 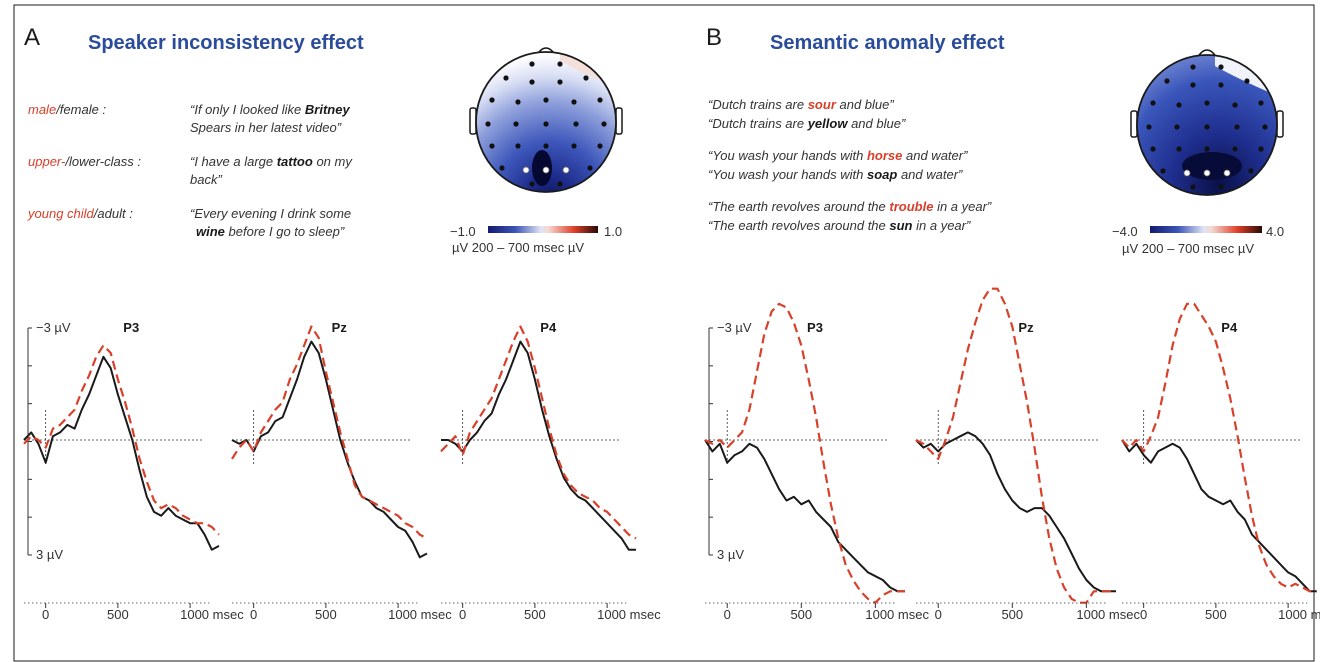 What do you see at coordinates (613, 231) in the screenshot?
I see `scale-max: 1.0` at bounding box center [613, 231].